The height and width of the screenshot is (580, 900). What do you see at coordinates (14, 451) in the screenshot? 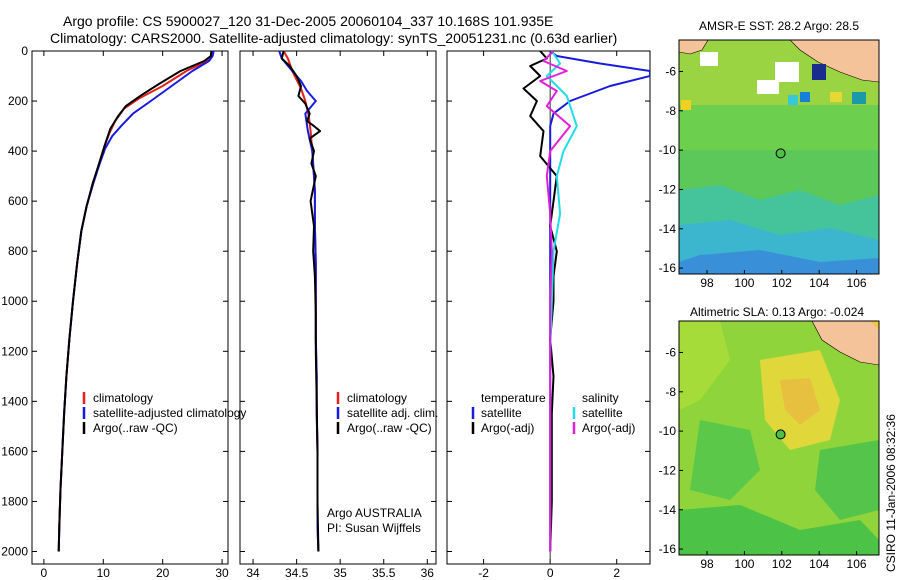
I see `depth-tick-label: 1600` at bounding box center [14, 451].